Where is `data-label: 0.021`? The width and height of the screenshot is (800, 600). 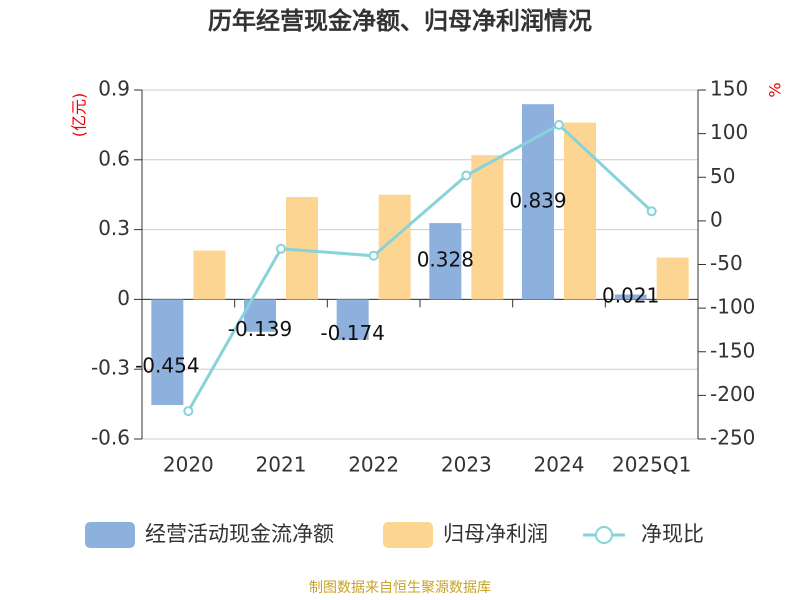 data-label: 0.021 is located at coordinates (630, 295).